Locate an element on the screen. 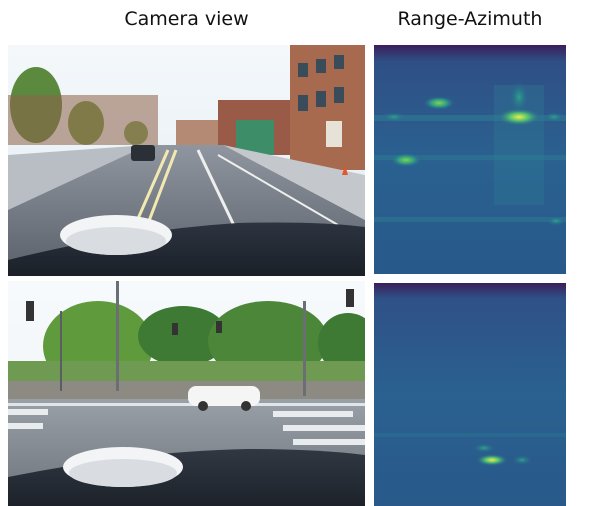 The height and width of the screenshot is (506, 594). range-azimuth-heatmap-intersection is located at coordinates (470, 394).